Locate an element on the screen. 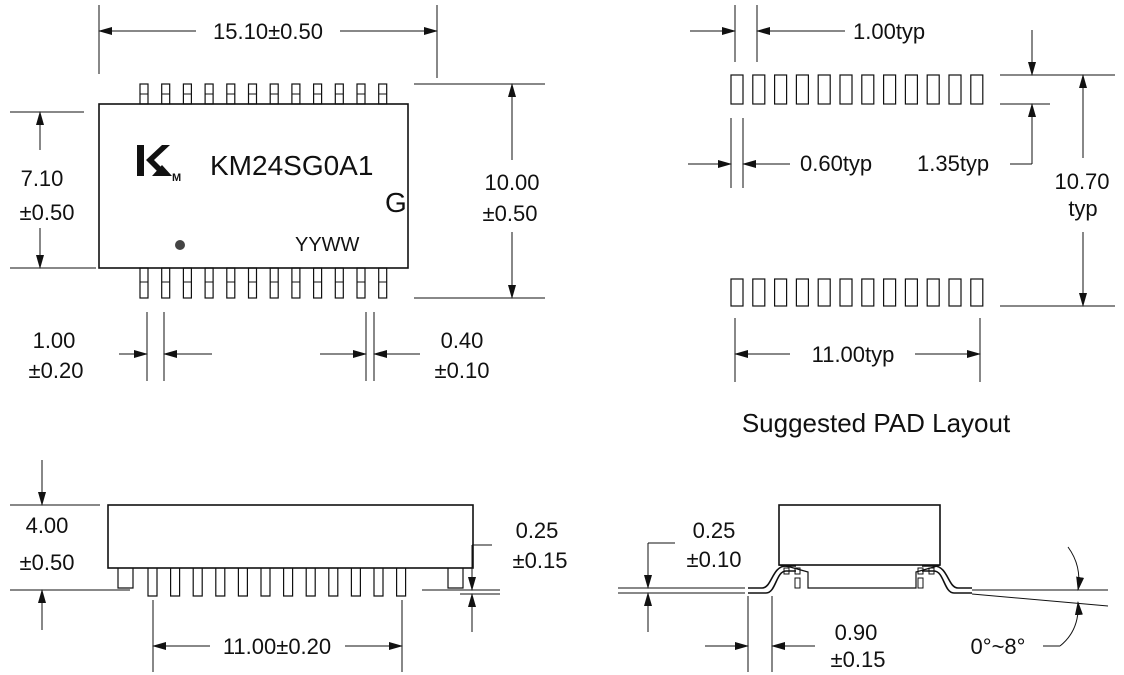 This screenshot has height=675, width=1124. dim-height-tol: ±0.50 is located at coordinates (47, 562).